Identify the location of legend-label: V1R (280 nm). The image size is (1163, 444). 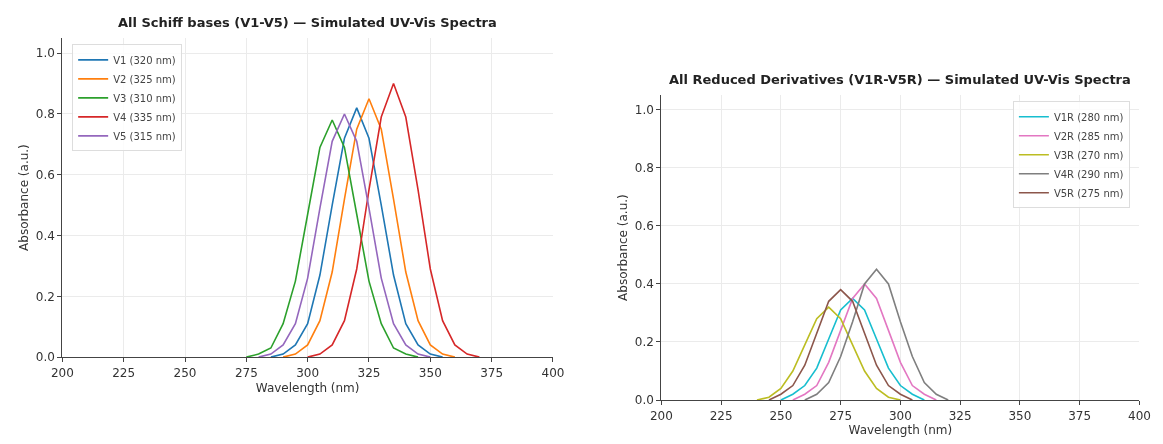
(1088, 117).